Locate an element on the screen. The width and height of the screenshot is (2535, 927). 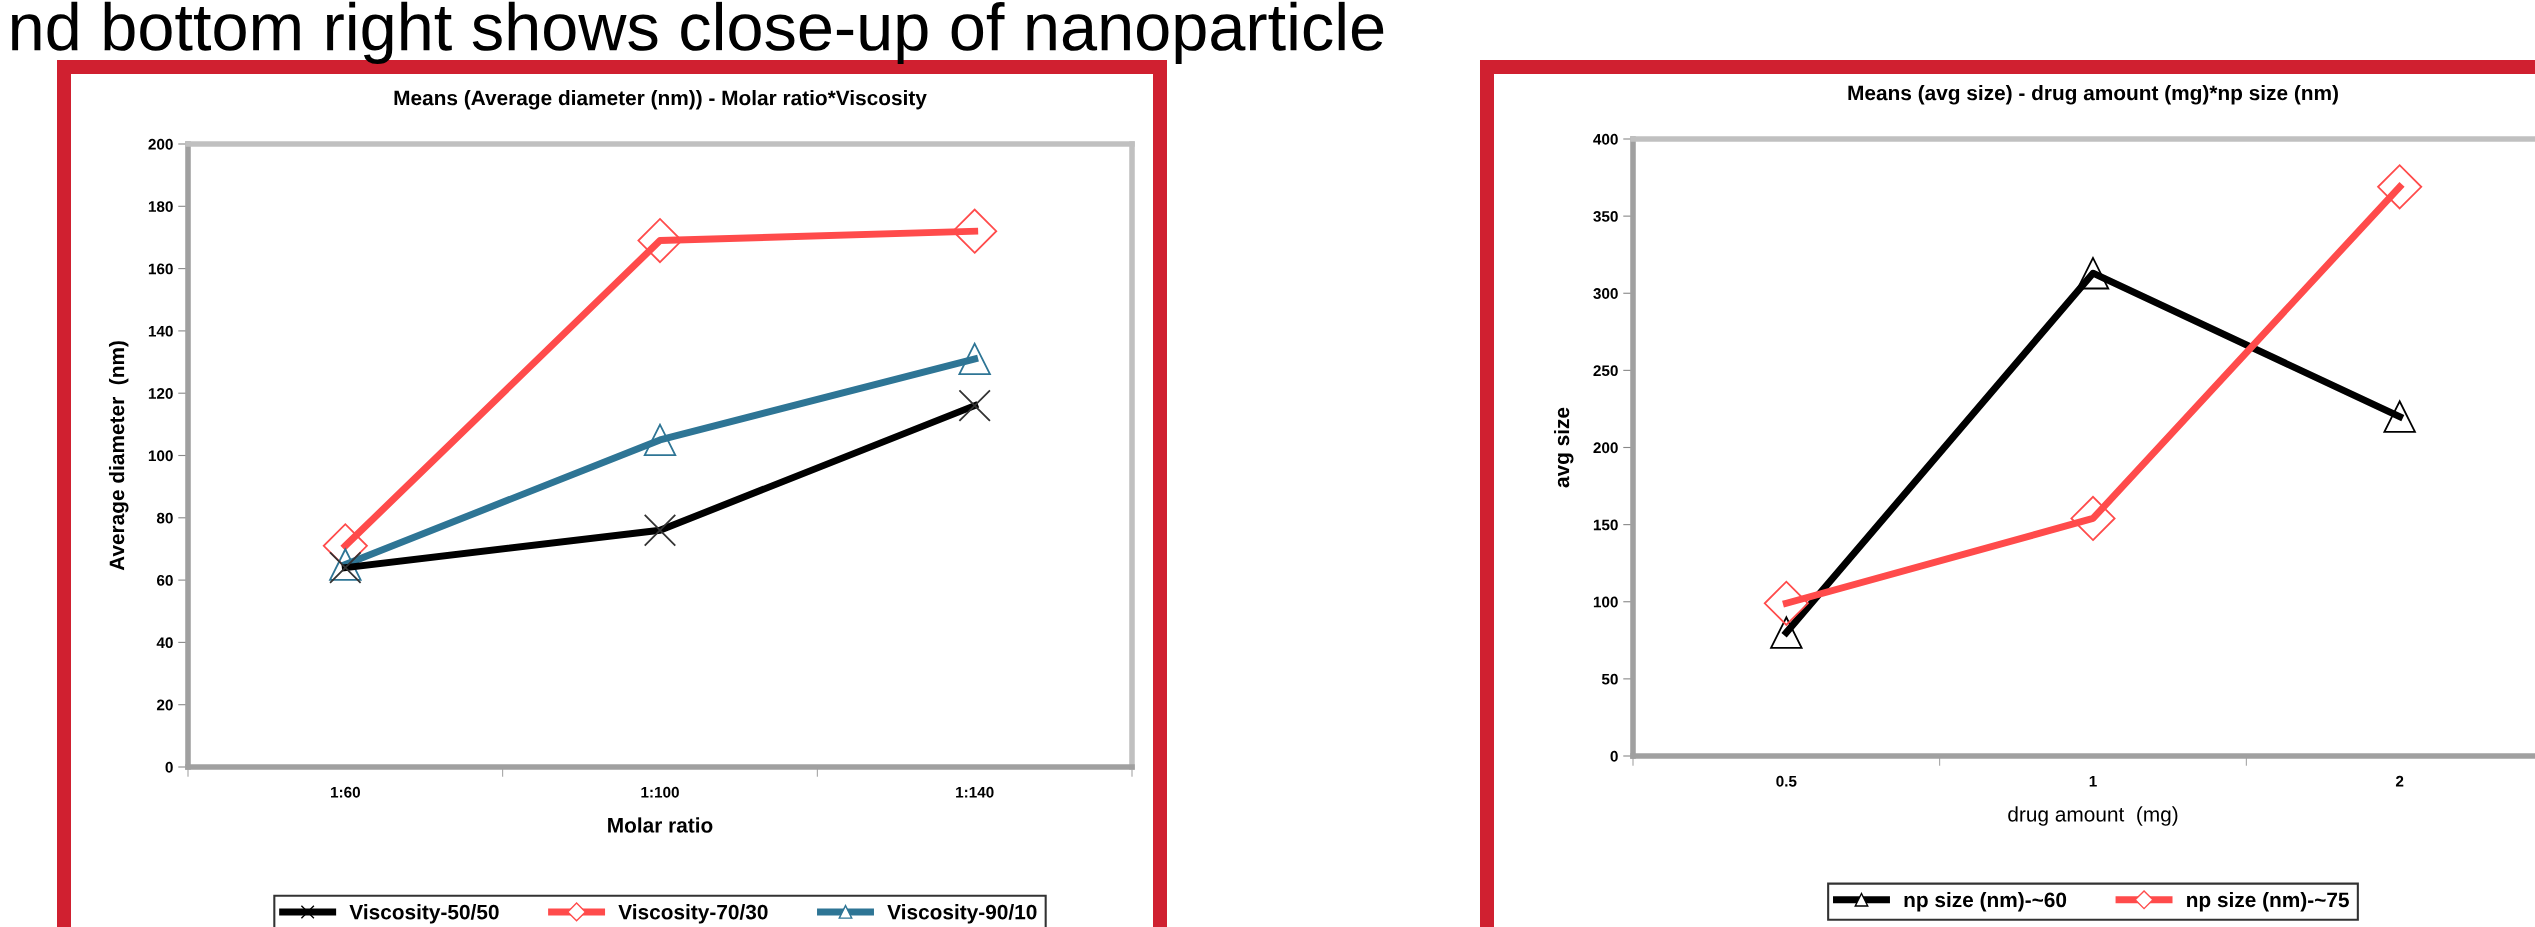
y-tick-label: 40 is located at coordinates (164, 643).